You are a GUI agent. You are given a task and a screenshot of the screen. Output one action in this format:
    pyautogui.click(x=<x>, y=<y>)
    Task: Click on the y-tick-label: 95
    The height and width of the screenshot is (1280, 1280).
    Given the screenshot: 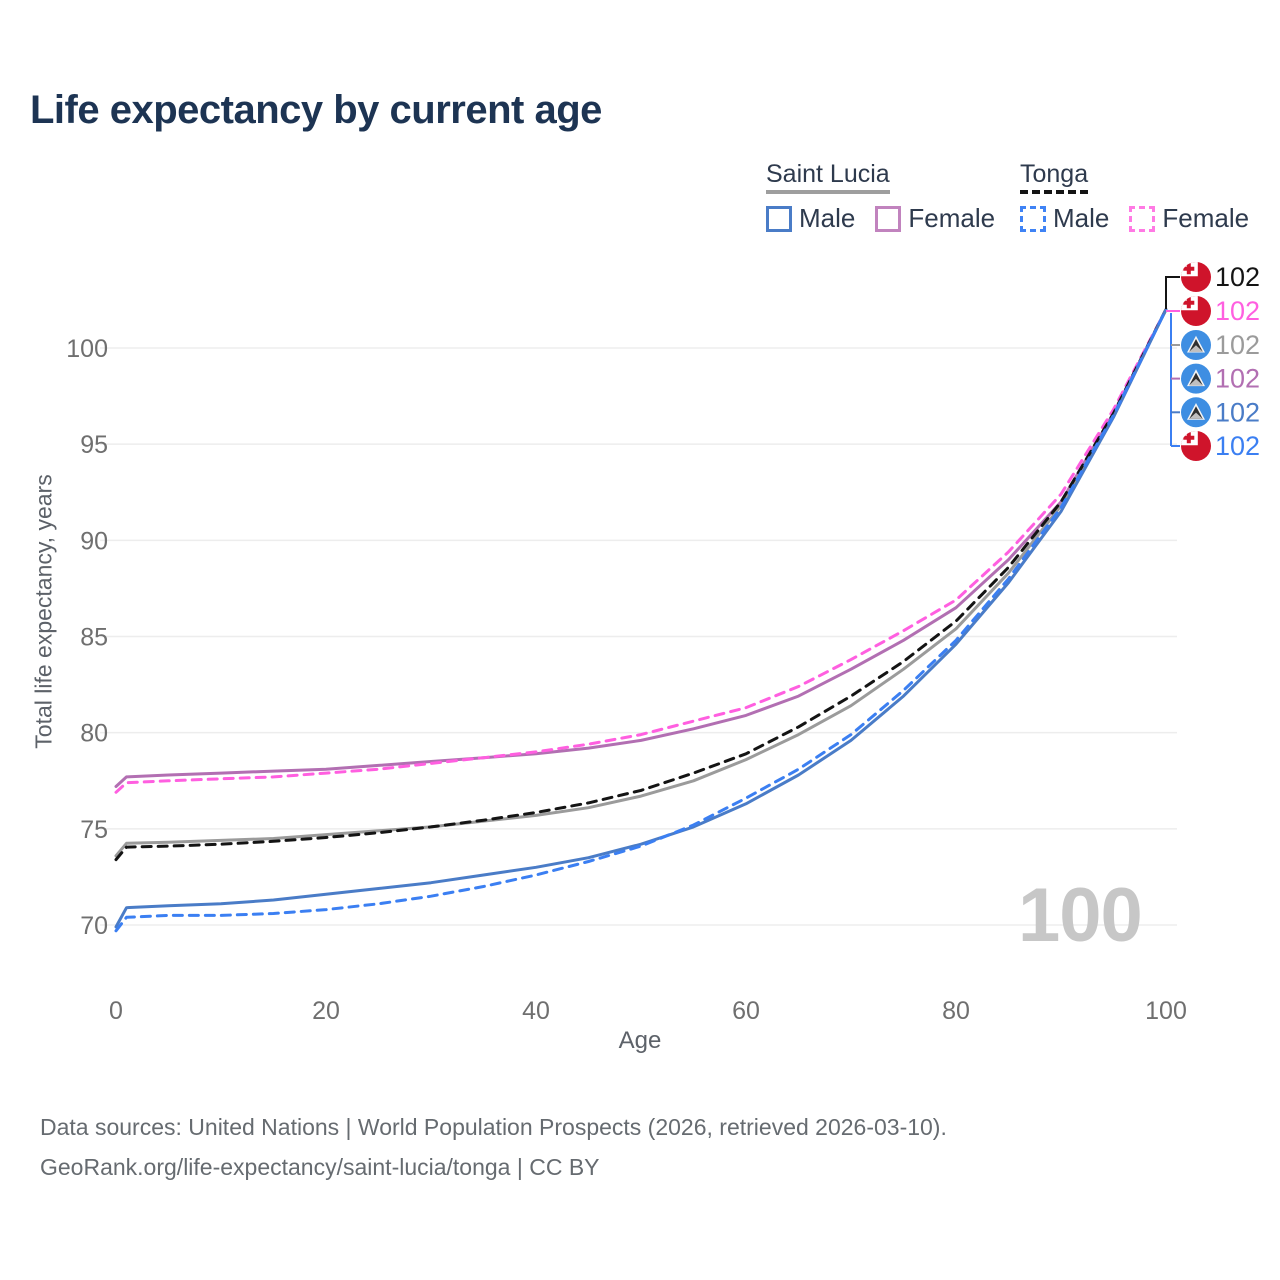 What is the action you would take?
    pyautogui.click(x=94, y=445)
    